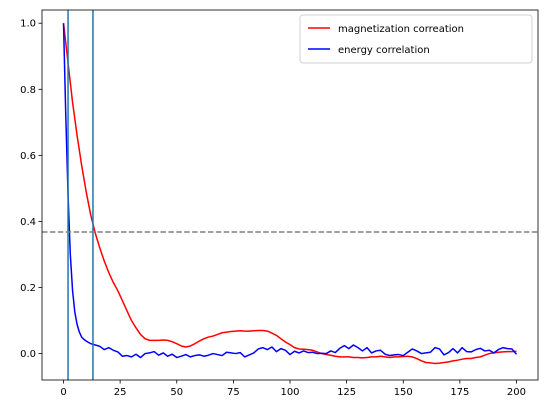 Image resolution: width=547 pixels, height=413 pixels. What do you see at coordinates (176, 392) in the screenshot?
I see `x-tick-label: 50` at bounding box center [176, 392].